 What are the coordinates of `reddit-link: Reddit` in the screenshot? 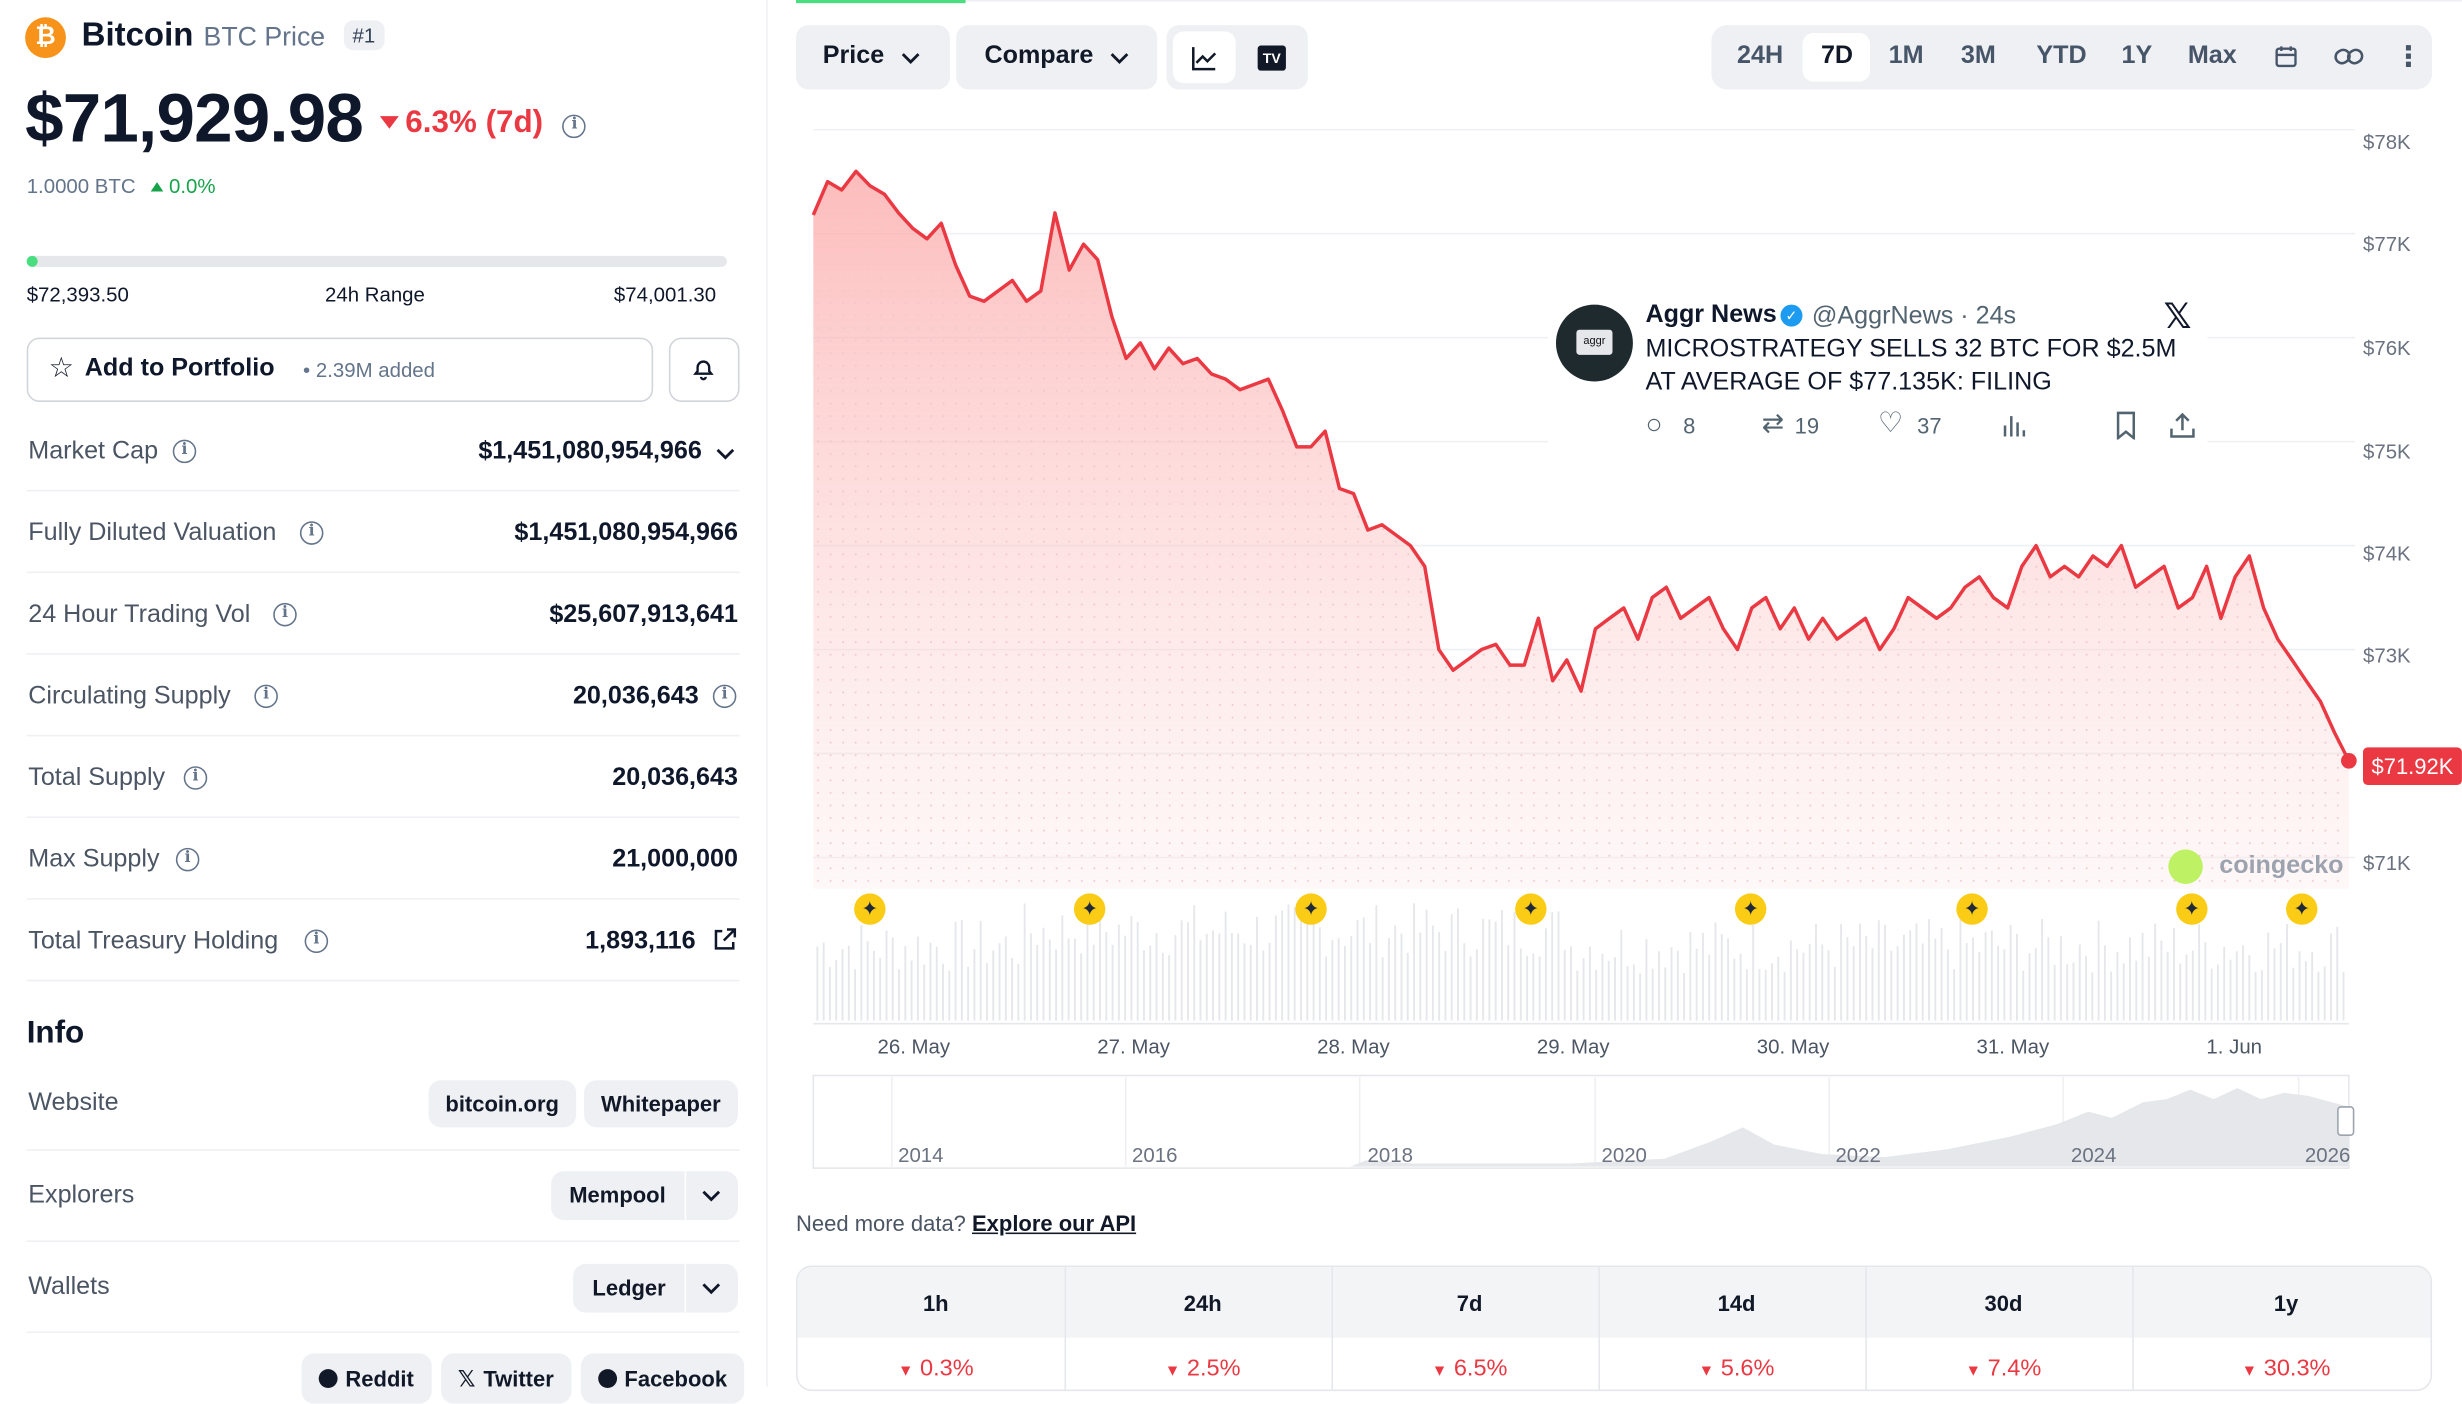 It's located at (366, 1378).